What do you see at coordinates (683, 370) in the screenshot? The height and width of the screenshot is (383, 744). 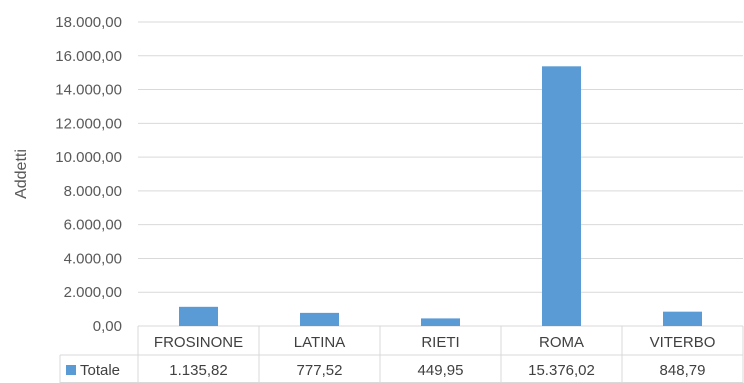 I see `data-value-label: 848,79` at bounding box center [683, 370].